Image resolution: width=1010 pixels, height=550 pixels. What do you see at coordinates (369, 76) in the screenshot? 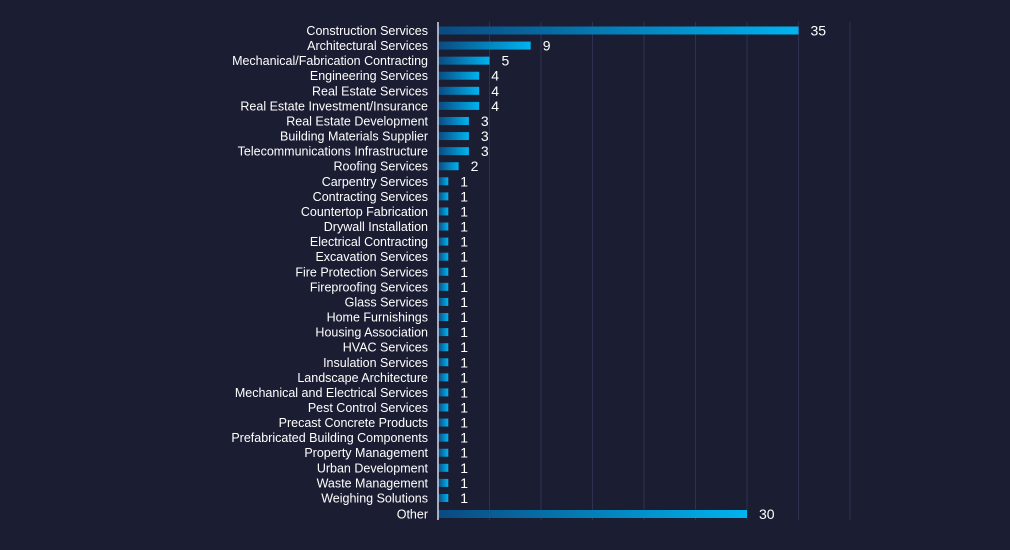
I see `category-label: Engineering Services` at bounding box center [369, 76].